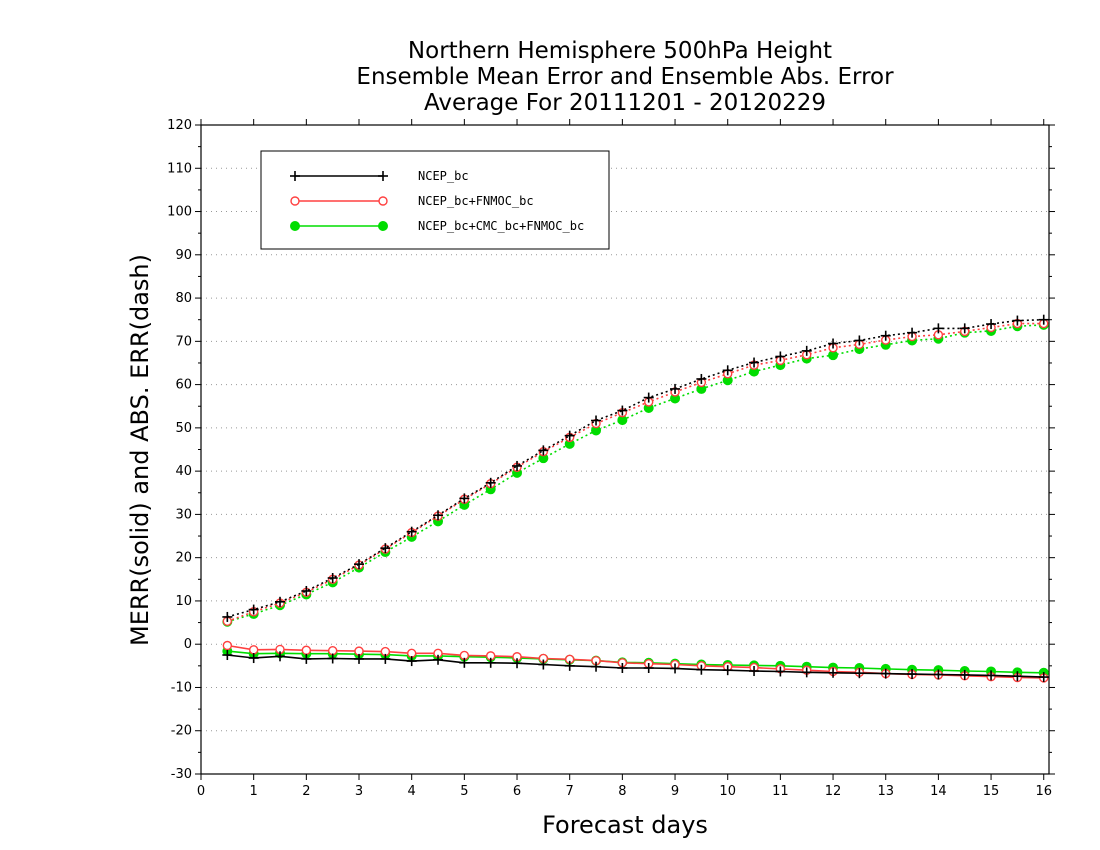  I want to click on legend-entry: NCEP_bc+CMC_bc+FNMOC_bc, so click(437, 226).